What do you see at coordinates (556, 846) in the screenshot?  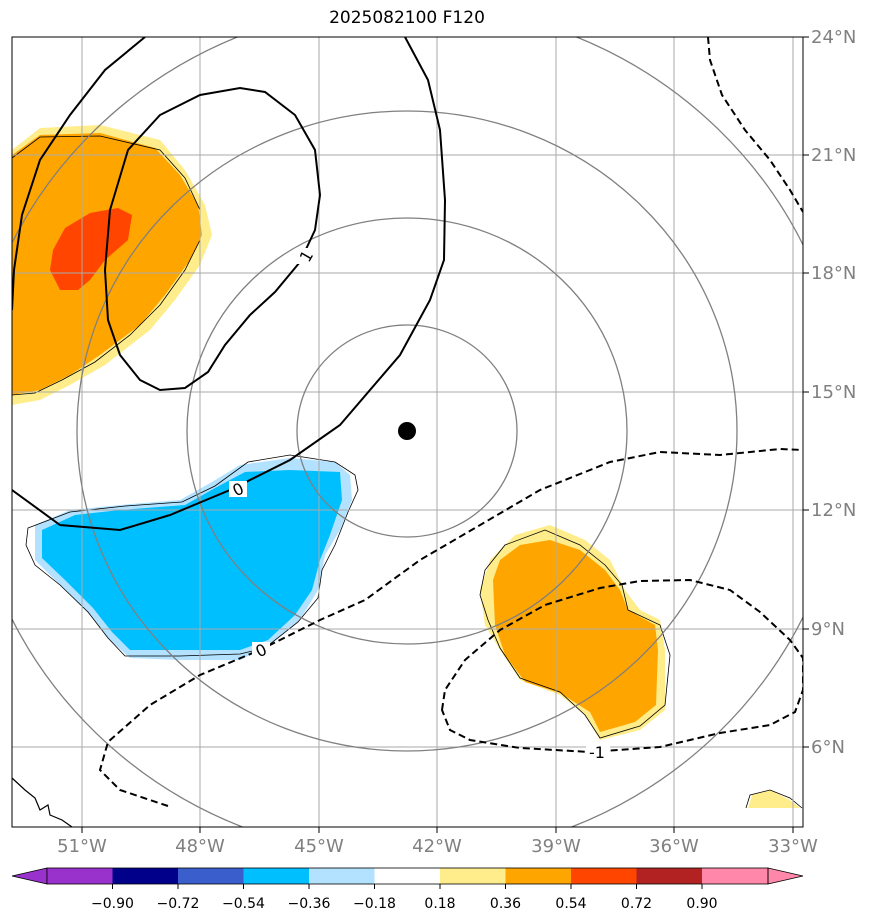 I see `lon-label: 39°W` at bounding box center [556, 846].